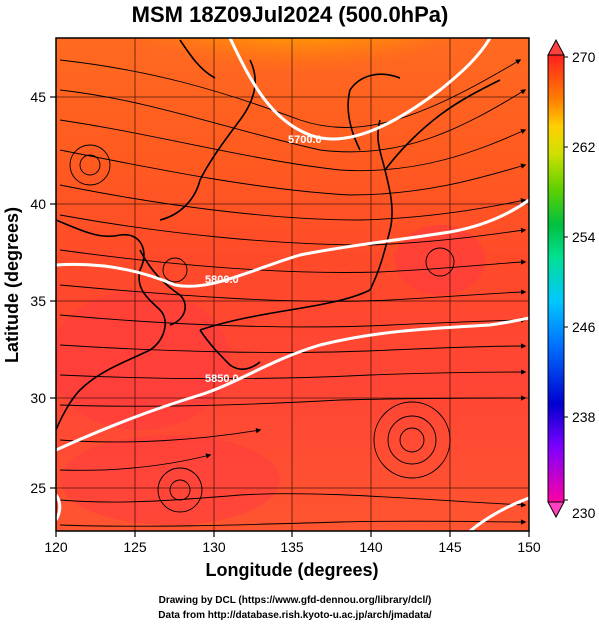  Describe the element at coordinates (584, 57) in the screenshot. I see `colorbar-label: 270` at that location.